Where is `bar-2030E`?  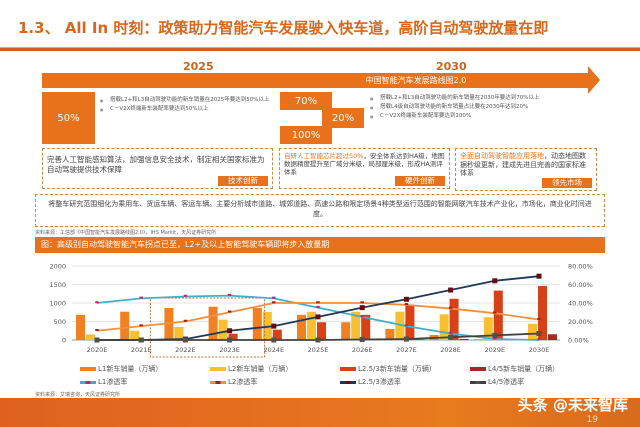
bar-2030E is located at coordinates (532, 331).